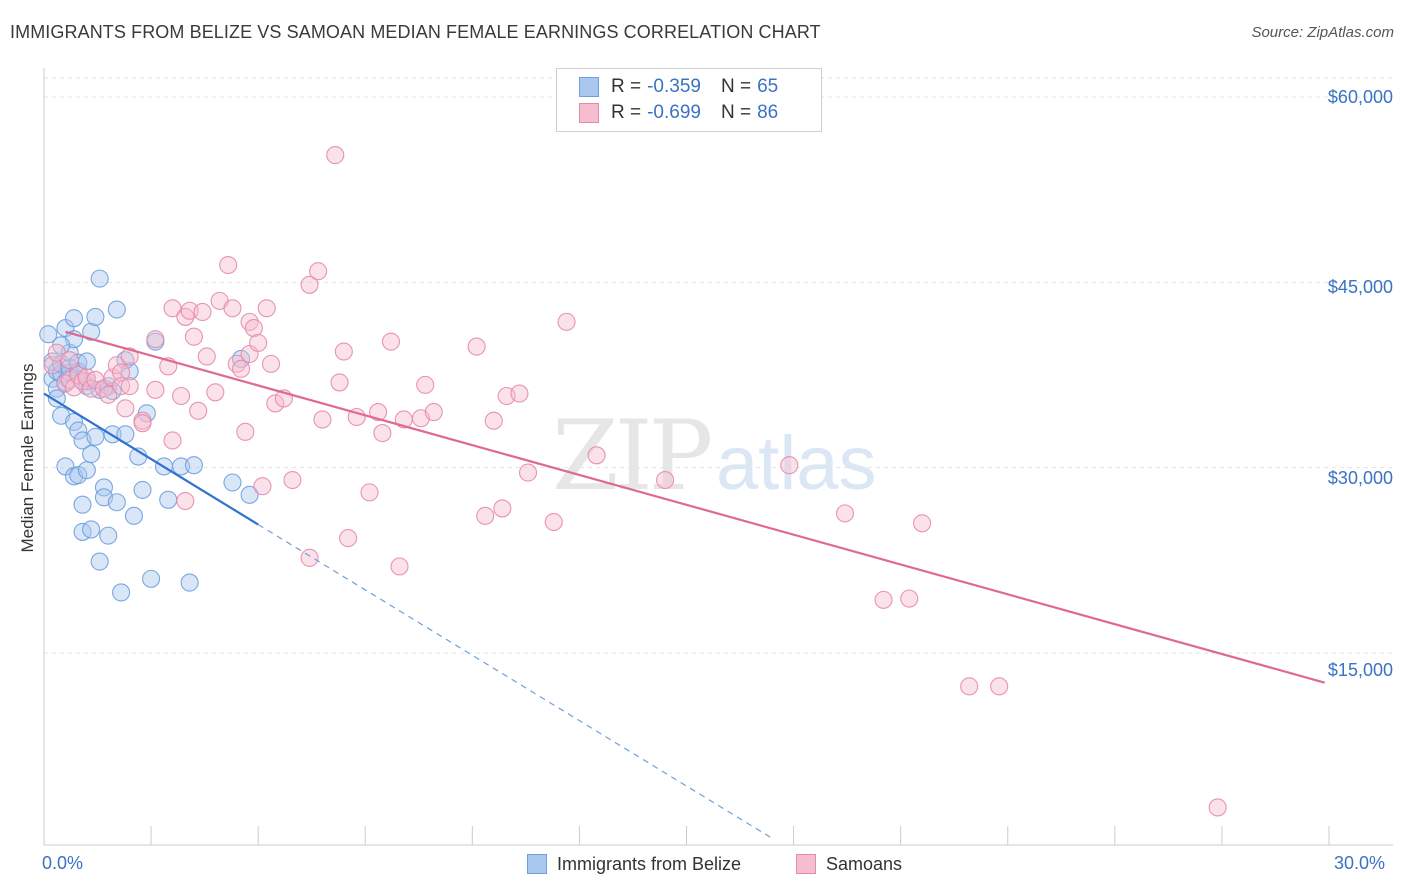 The height and width of the screenshot is (892, 1406). Describe the element at coordinates (537, 864) in the screenshot. I see `series-swatch-belize` at that location.